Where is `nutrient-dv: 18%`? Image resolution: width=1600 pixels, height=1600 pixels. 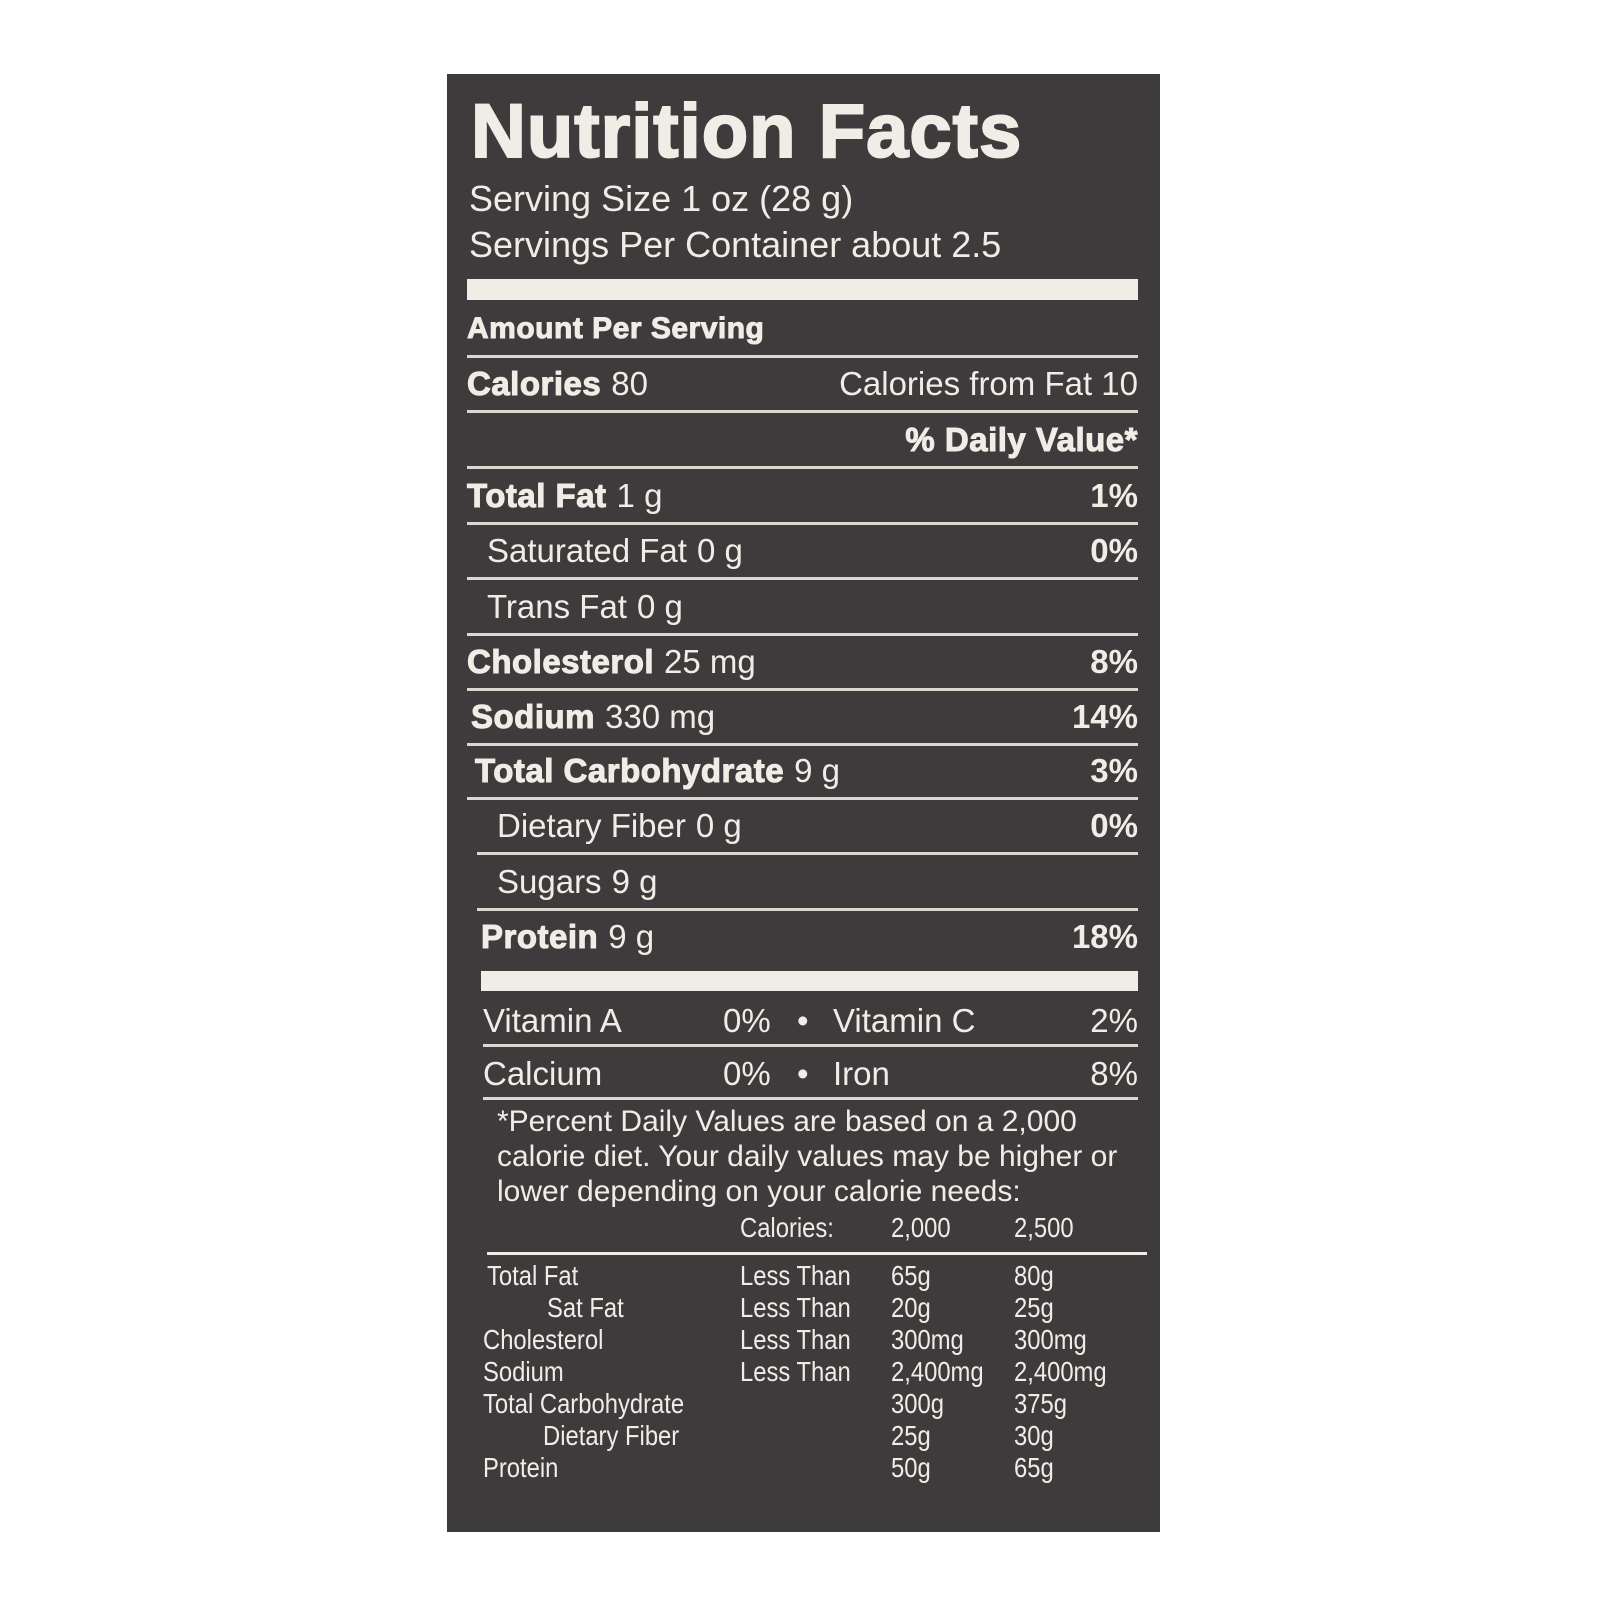
nutrient-dv: 18% is located at coordinates (1104, 936).